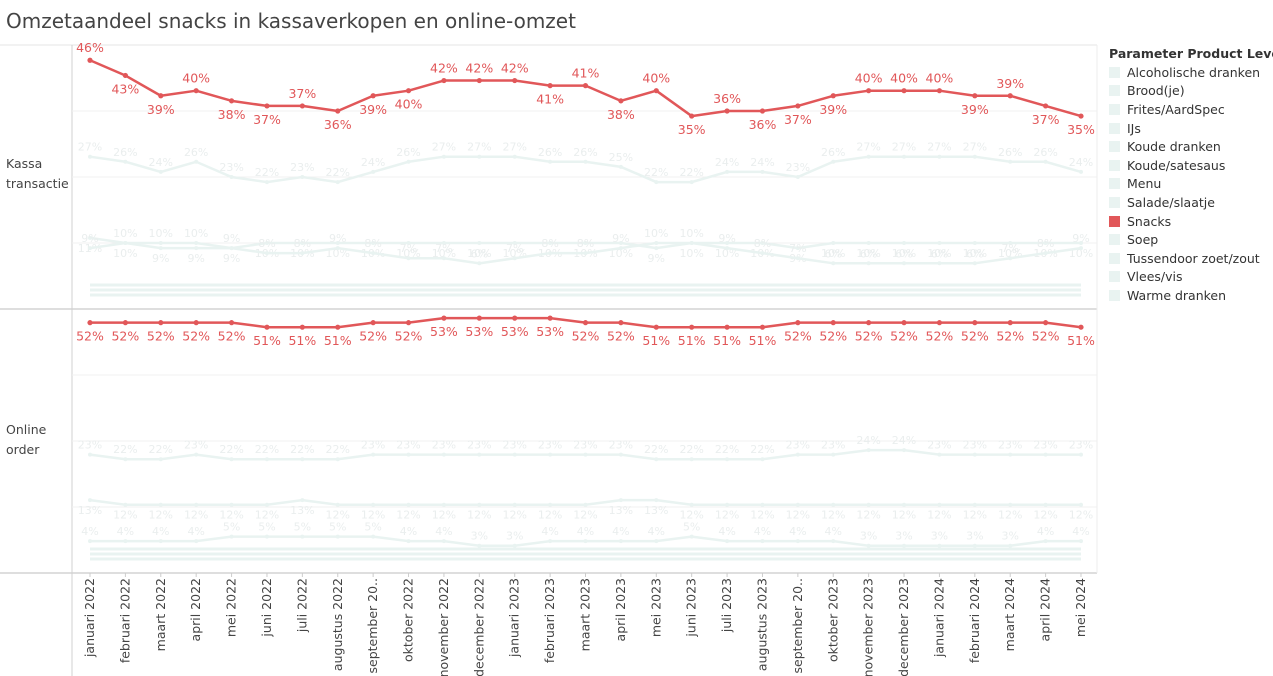  I want to click on data-label-snacks: 41%, so click(586, 73).